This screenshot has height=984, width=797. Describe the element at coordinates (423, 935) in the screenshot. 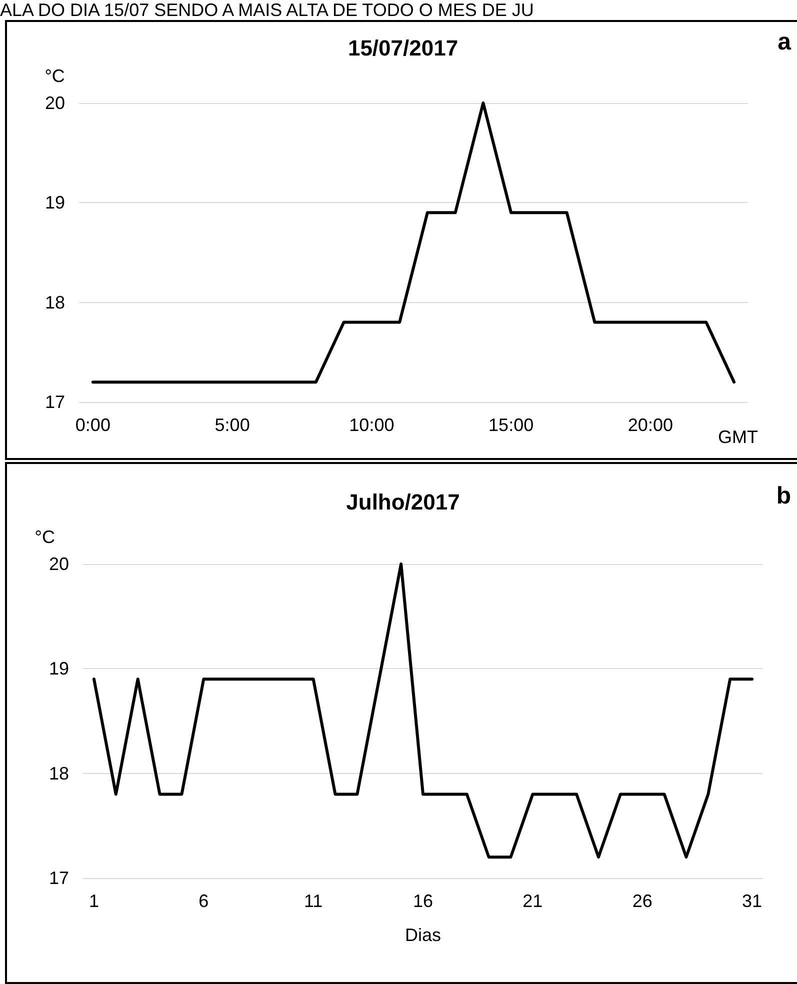

I see `x-axis-title: Dias` at that location.